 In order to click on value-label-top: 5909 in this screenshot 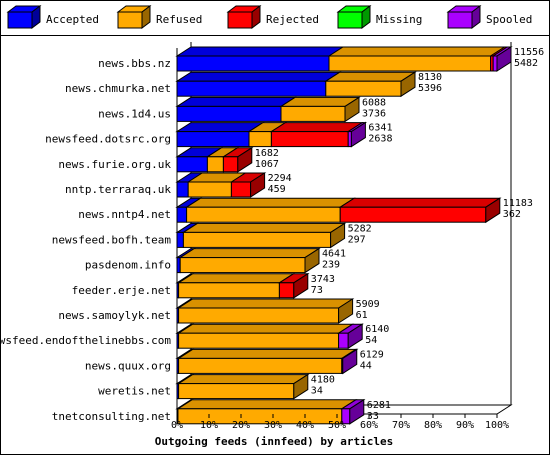, I will do `click(368, 304)`.